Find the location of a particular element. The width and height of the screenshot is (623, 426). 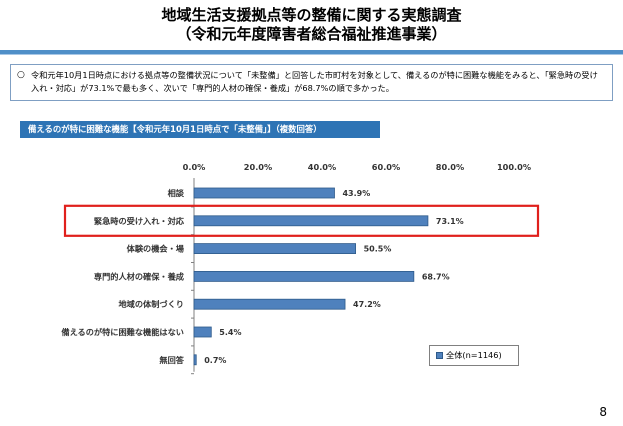

chart-legend: 全体(n=1146) is located at coordinates (474, 355).